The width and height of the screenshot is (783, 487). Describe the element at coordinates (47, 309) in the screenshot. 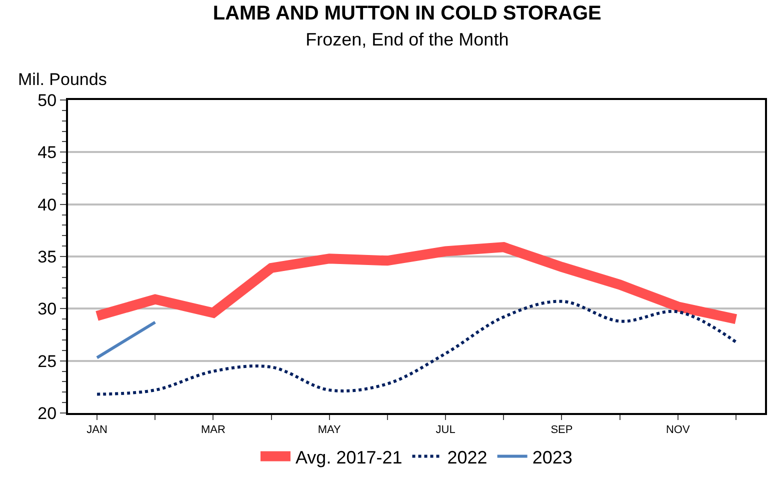

I see `y-tick-label: 30` at that location.